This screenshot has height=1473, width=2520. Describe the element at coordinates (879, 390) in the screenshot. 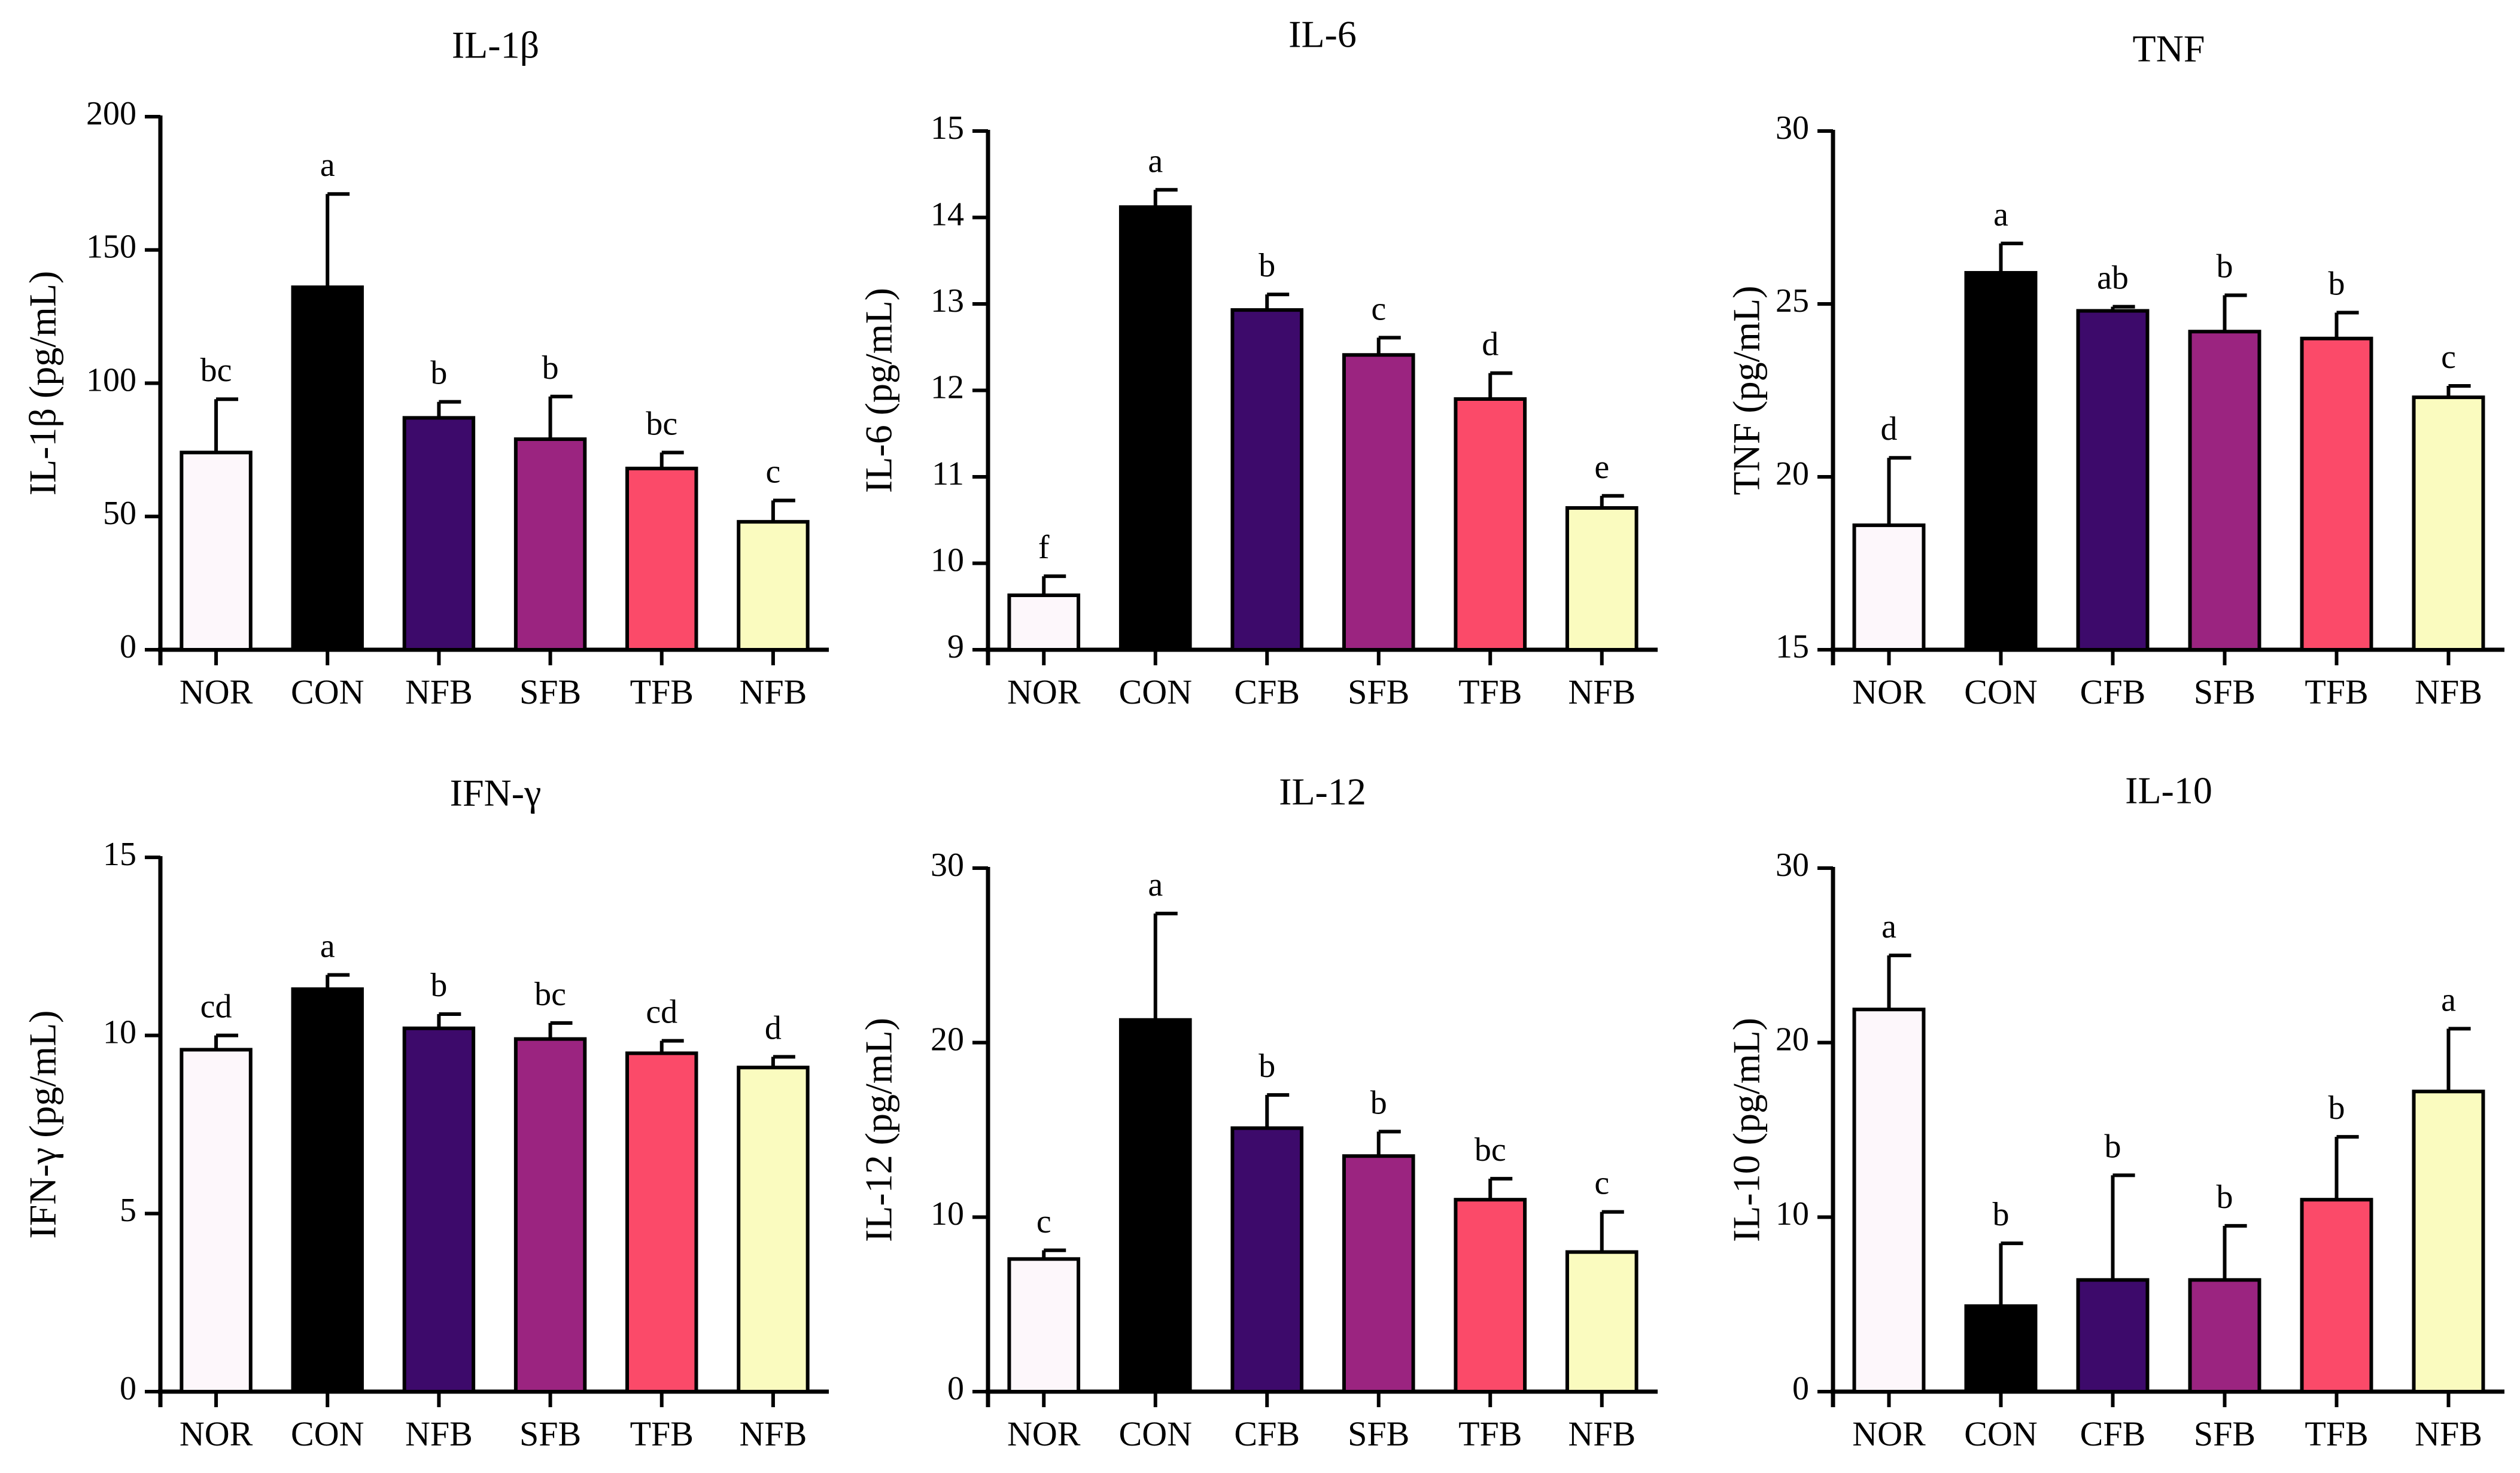

I see `y-axis-label: IL-6 (pg/mL)` at that location.